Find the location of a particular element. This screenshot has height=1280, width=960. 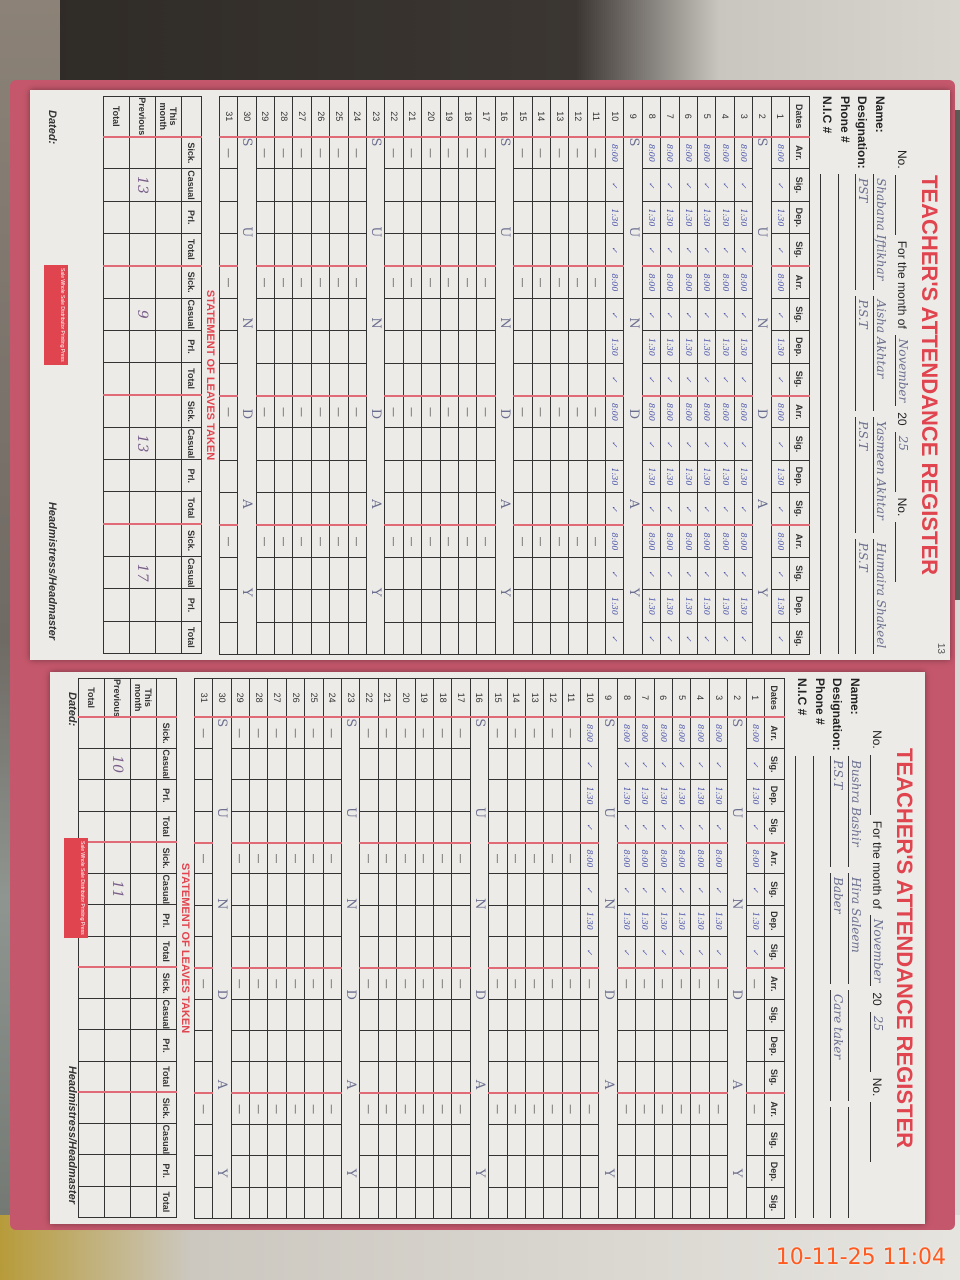

date-cell: 21 is located at coordinates (387, 698).